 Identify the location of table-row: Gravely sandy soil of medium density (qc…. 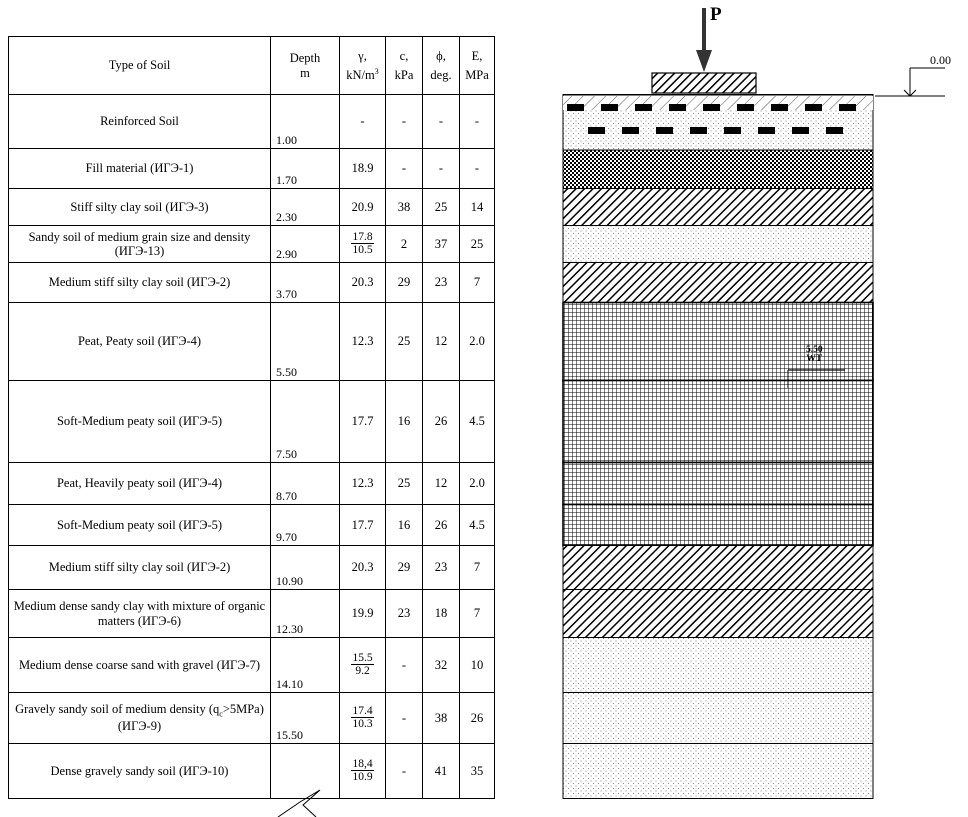
(251, 718).